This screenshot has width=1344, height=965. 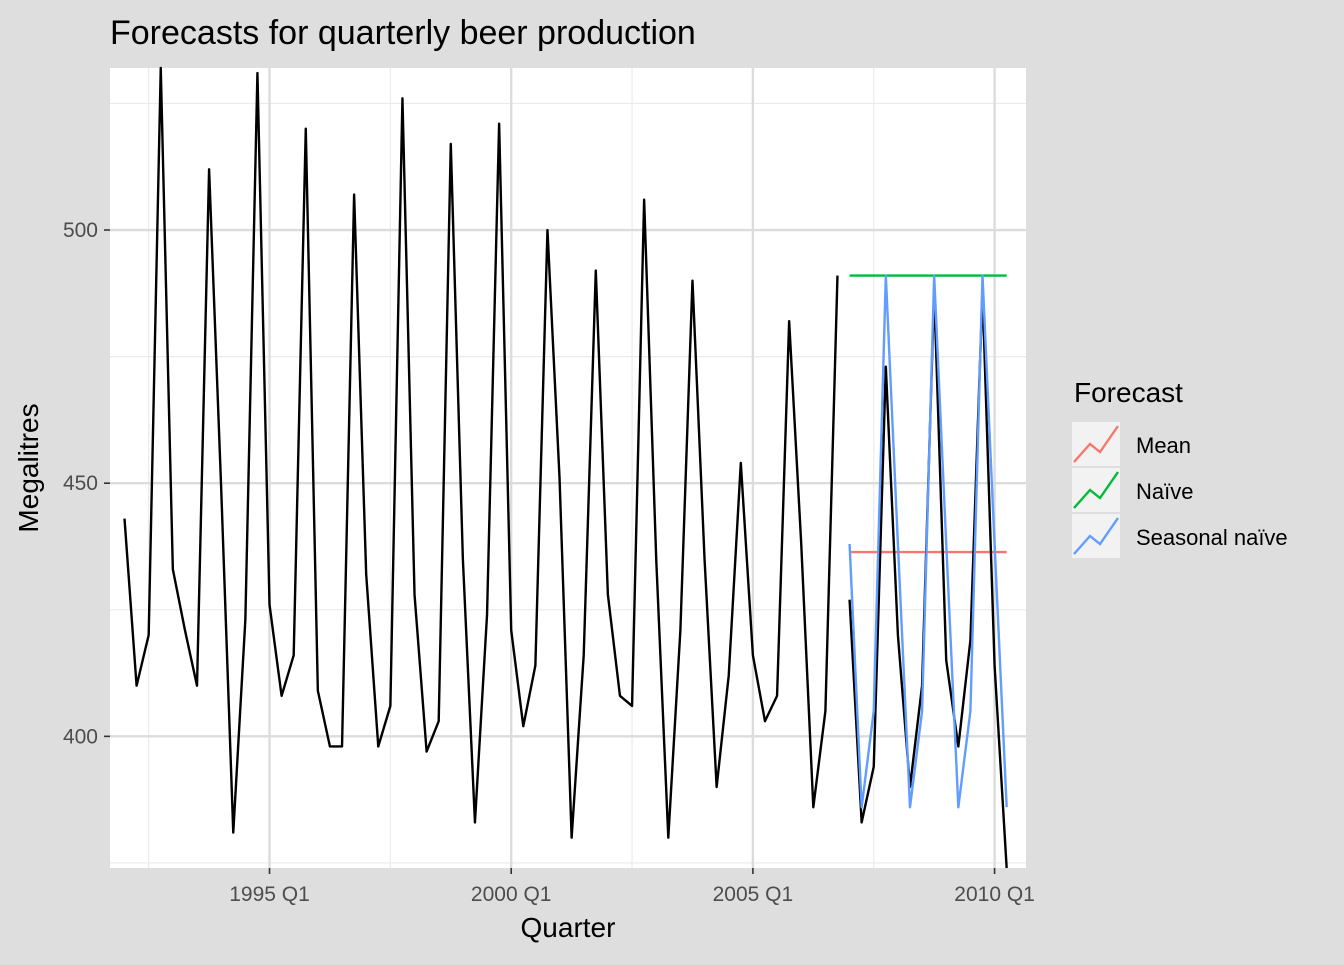 I want to click on y-tick-label: 450, so click(x=80, y=483).